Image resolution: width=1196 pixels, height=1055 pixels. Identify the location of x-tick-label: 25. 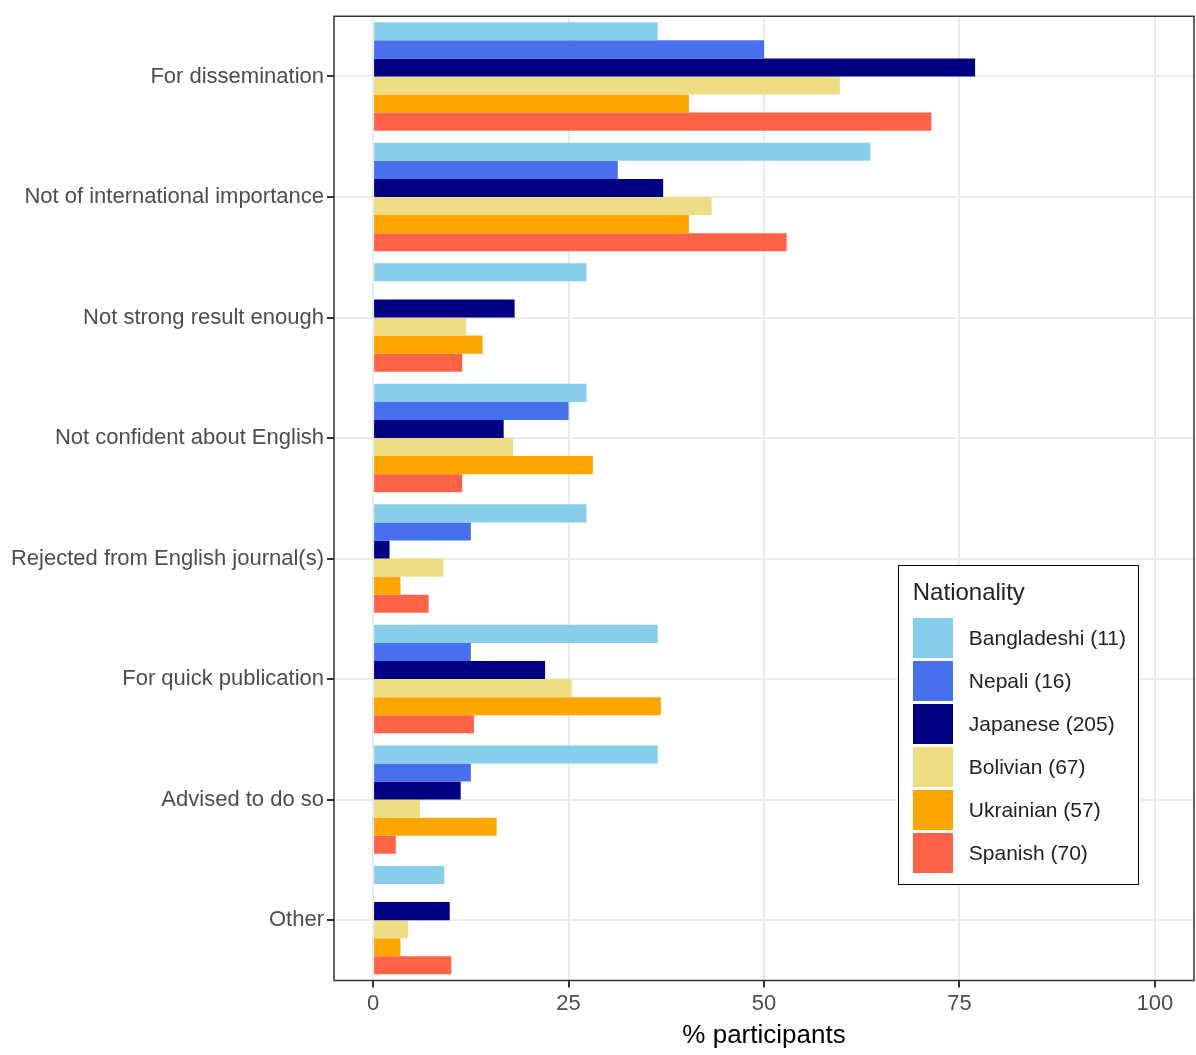
(568, 1002).